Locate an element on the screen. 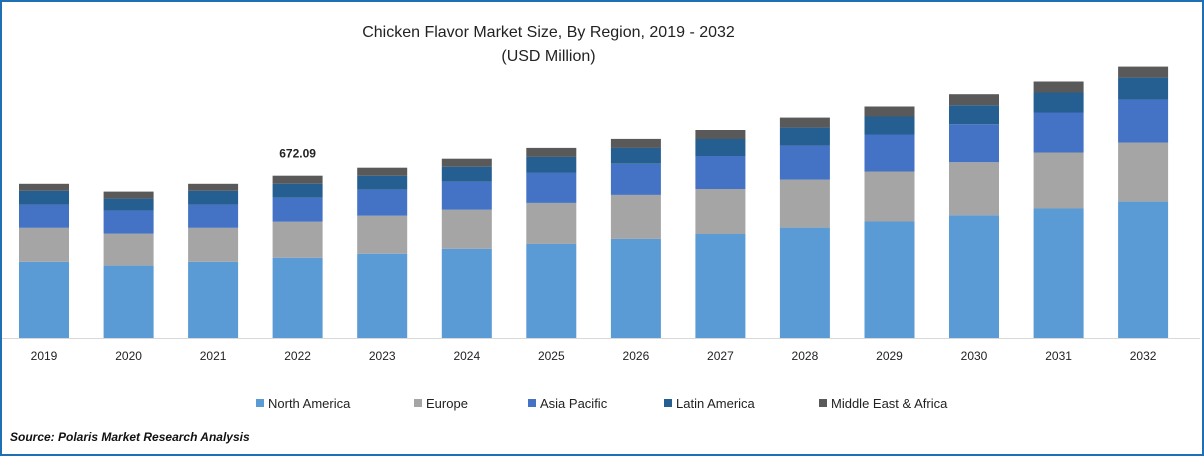  bar-segment-north-america-2026 is located at coordinates (635, 288).